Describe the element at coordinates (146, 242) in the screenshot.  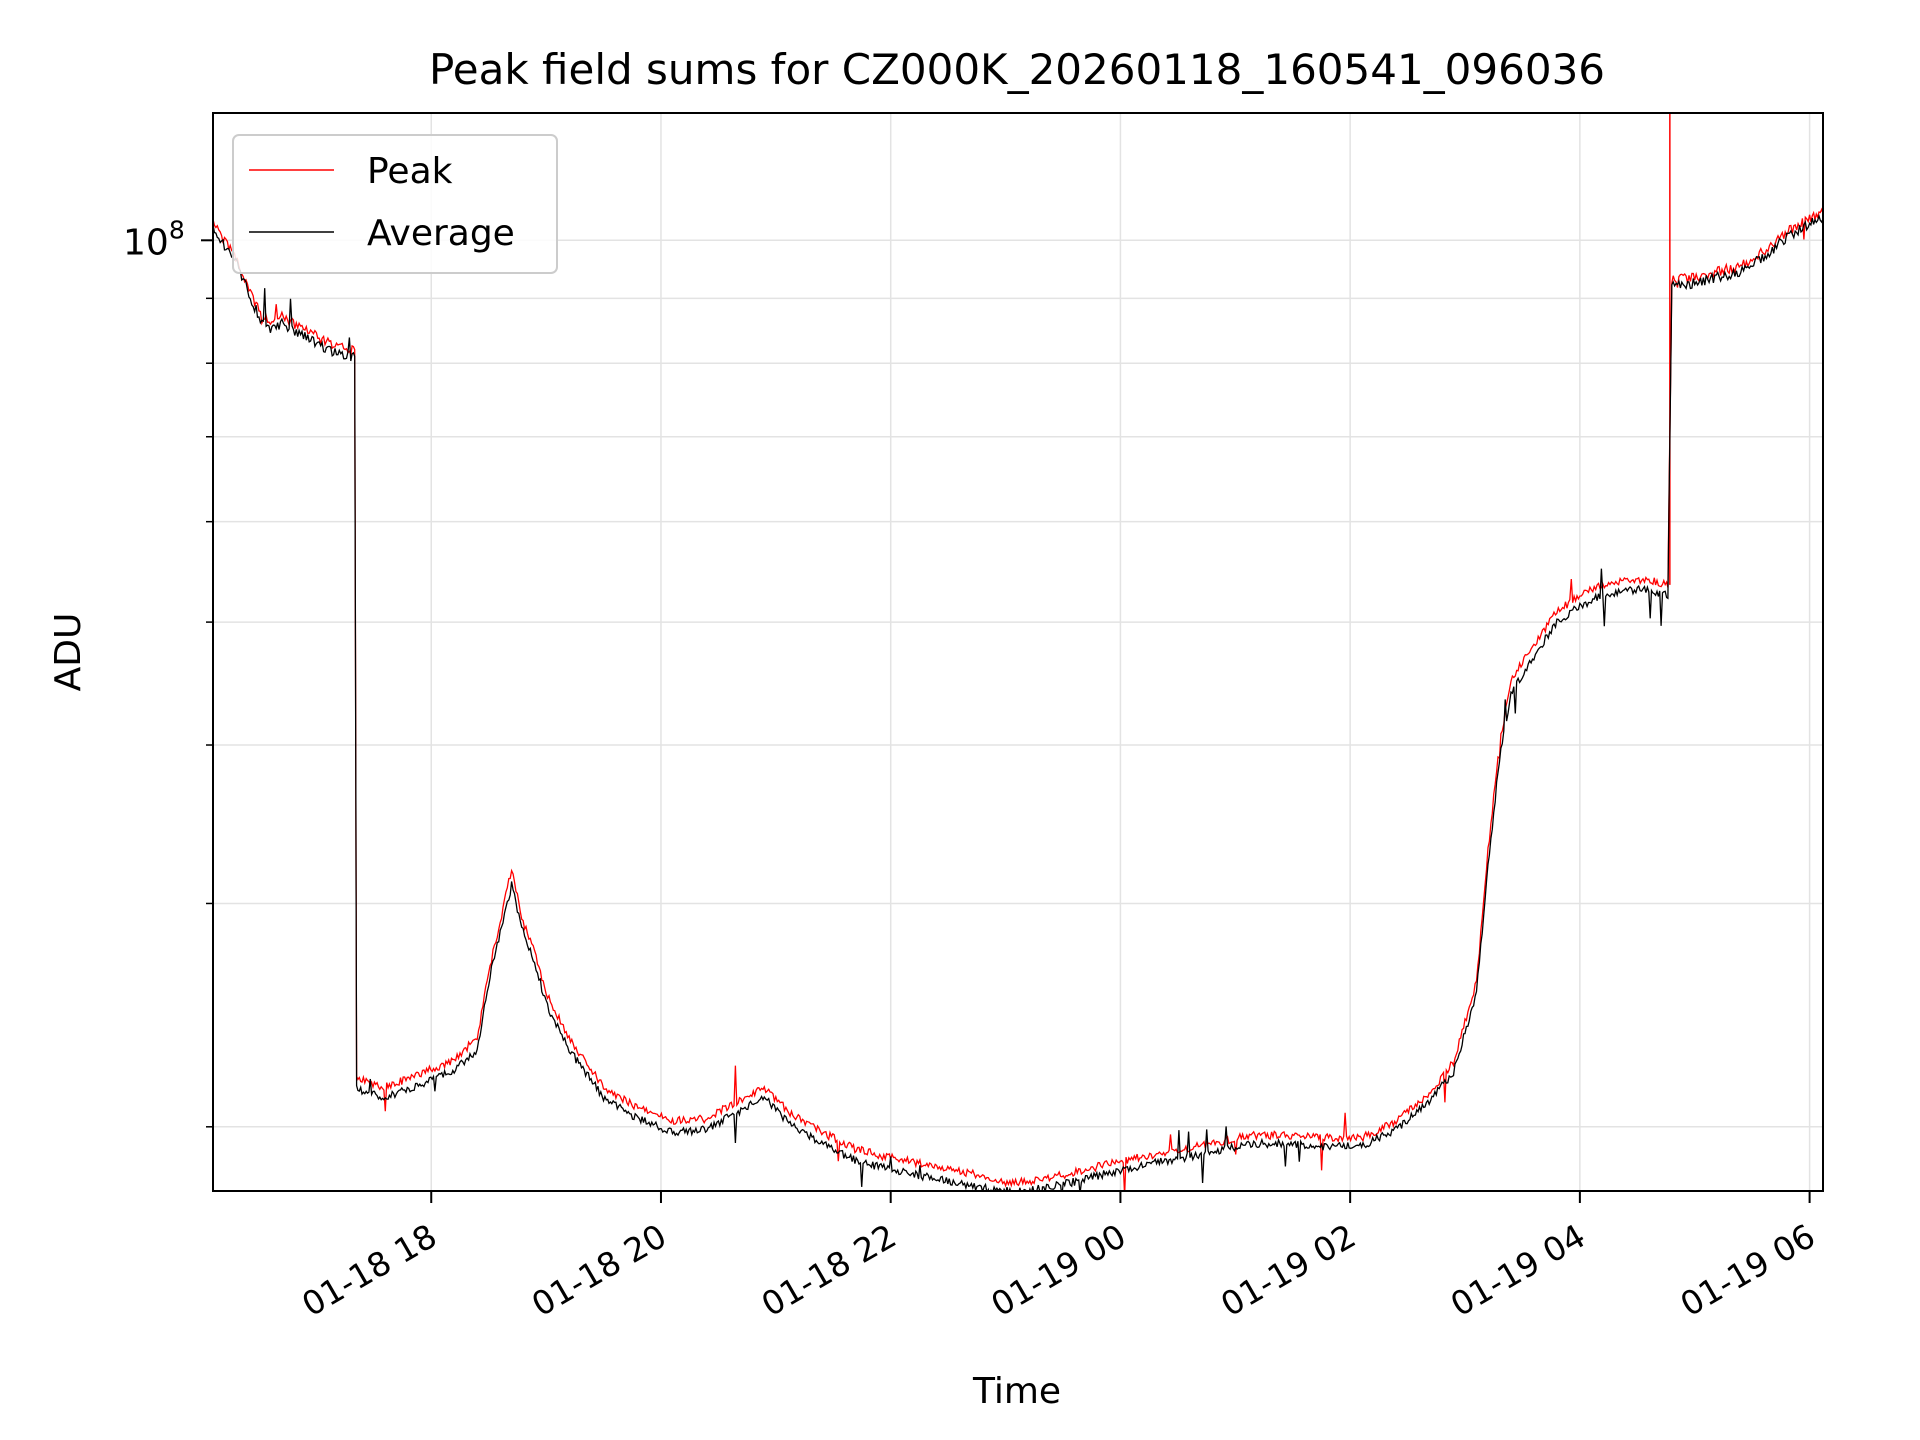
I see `y-tick-label-base: 10` at that location.